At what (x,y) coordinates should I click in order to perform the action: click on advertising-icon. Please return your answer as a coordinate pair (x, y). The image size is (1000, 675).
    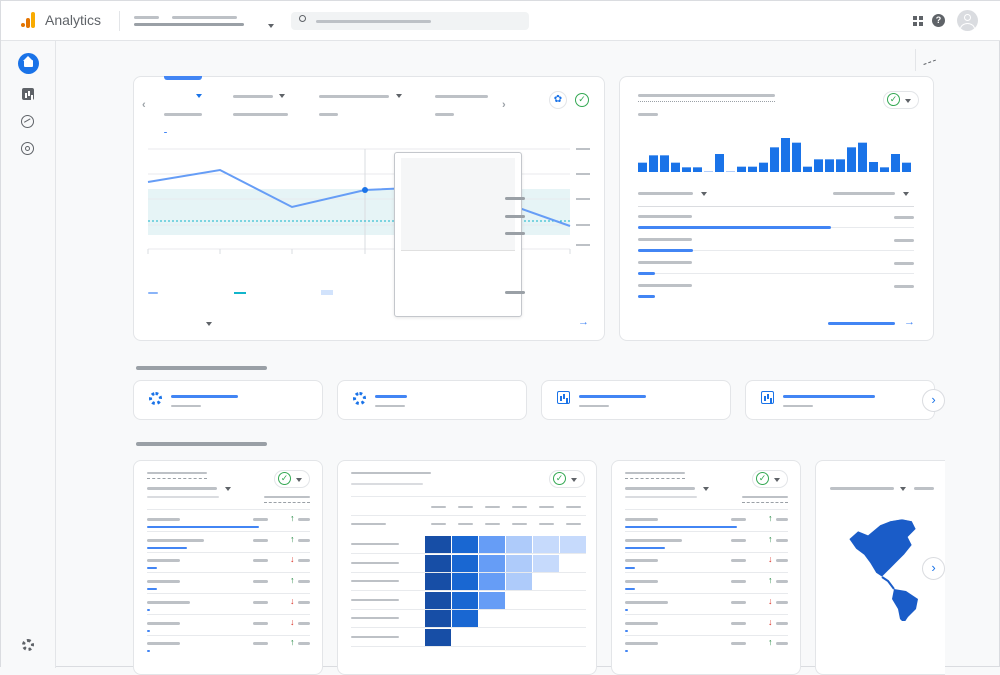
    Looking at the image, I should click on (27, 148).